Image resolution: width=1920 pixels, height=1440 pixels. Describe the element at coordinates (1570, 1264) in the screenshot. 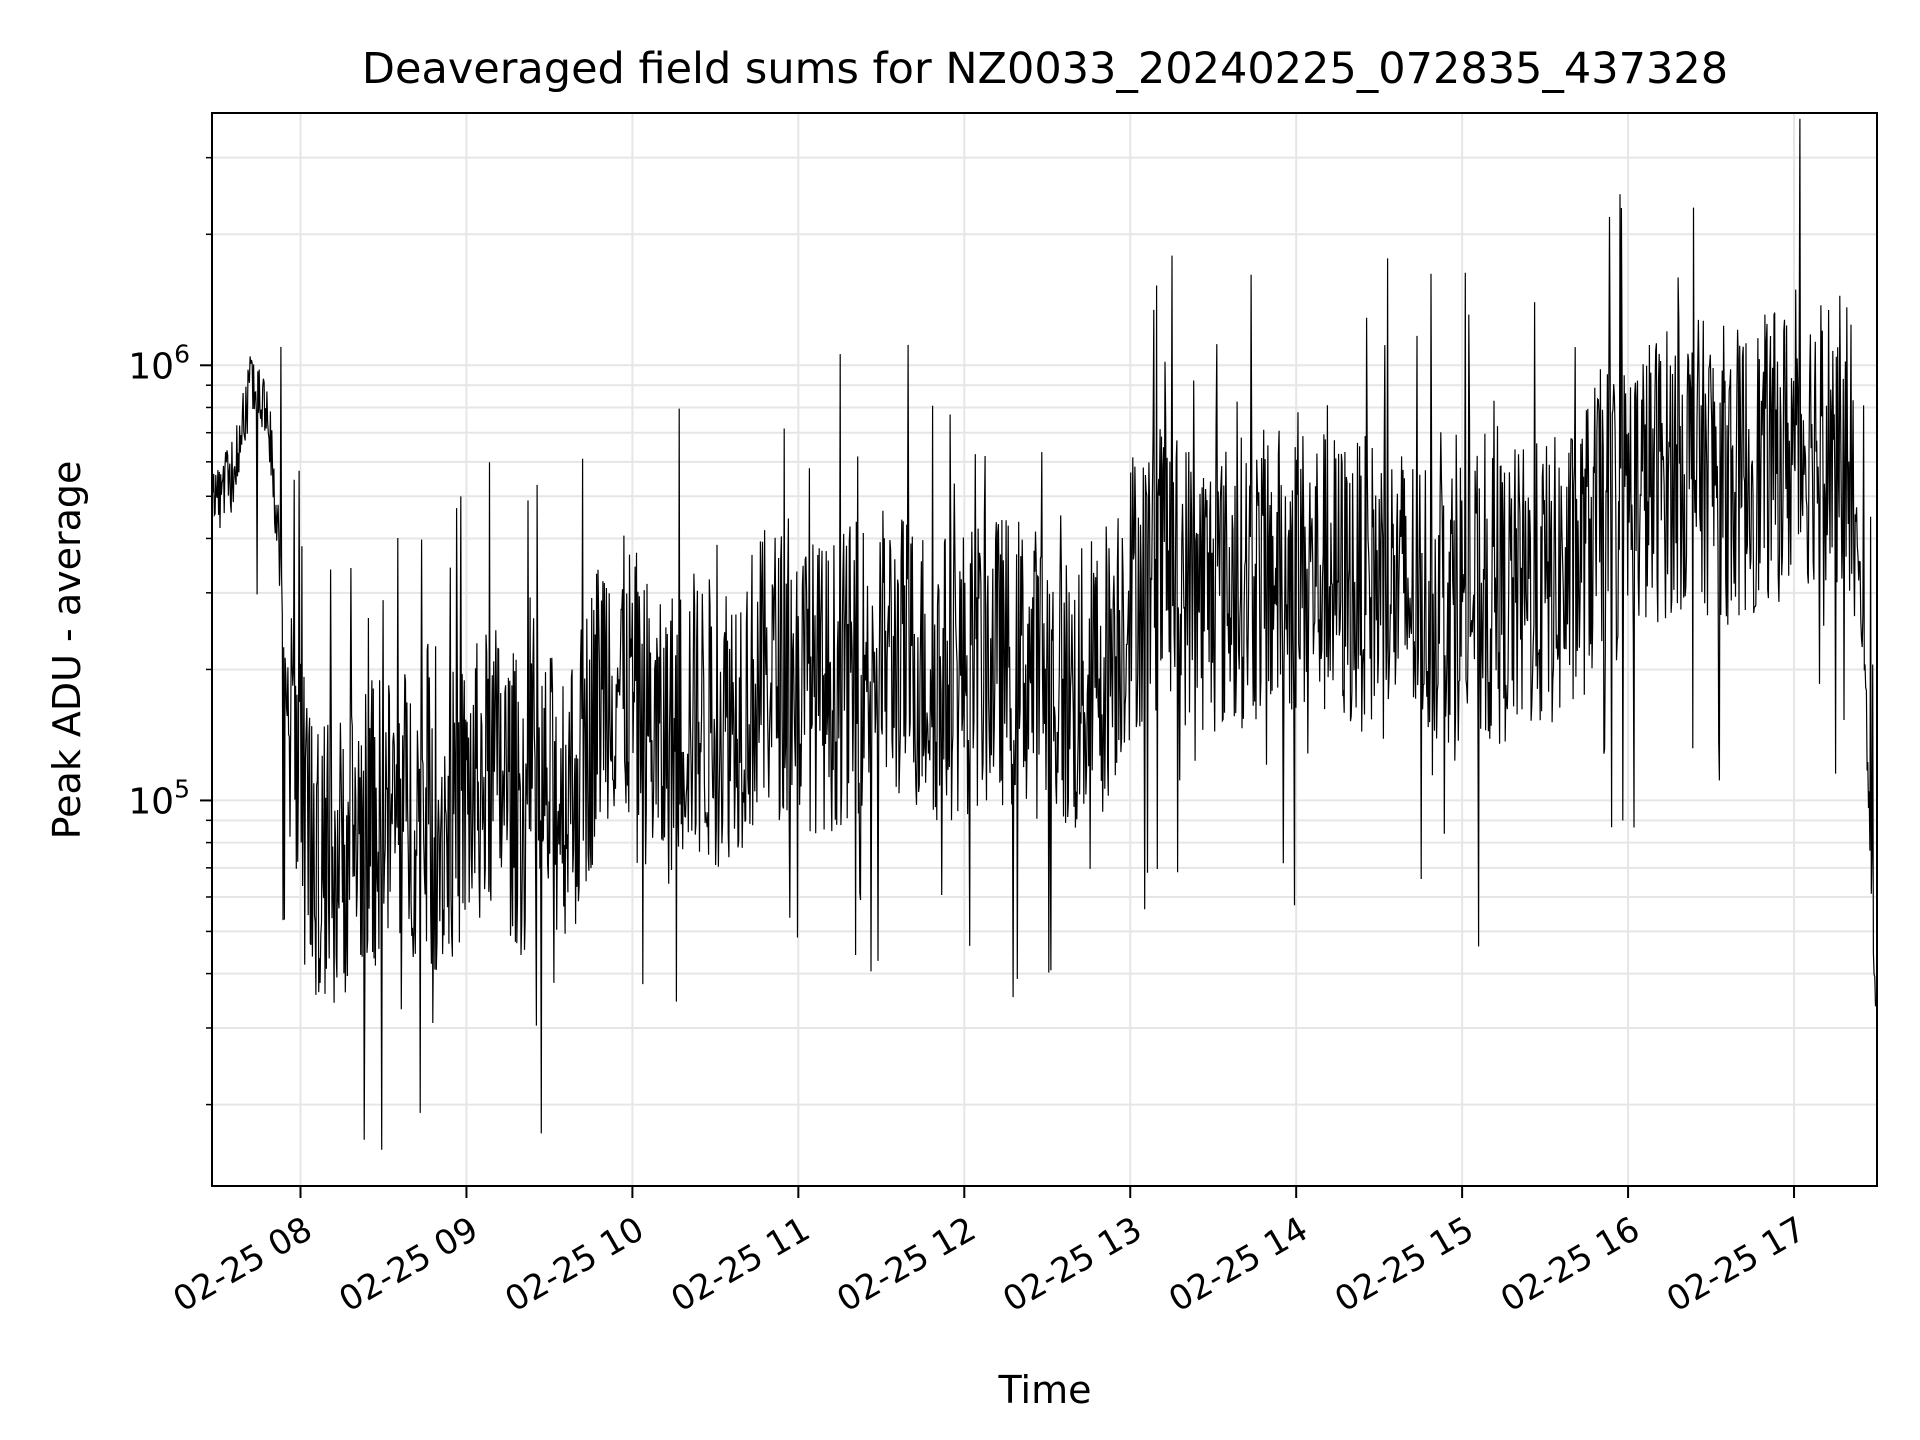

I see `x-tick-label: 02-25 16` at that location.